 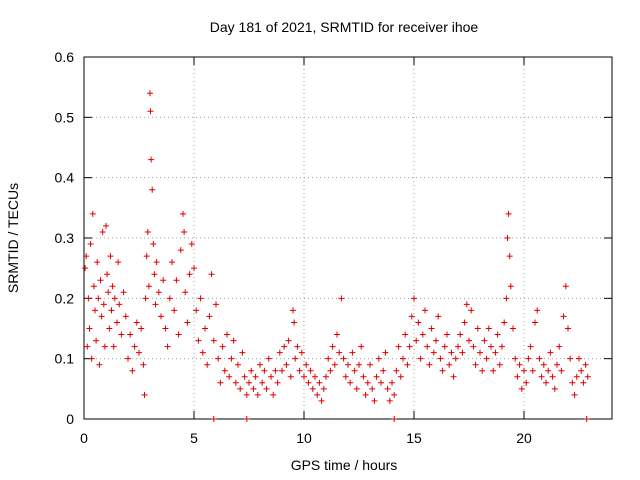 I want to click on y-tick-label: 0.2, so click(x=65, y=298).